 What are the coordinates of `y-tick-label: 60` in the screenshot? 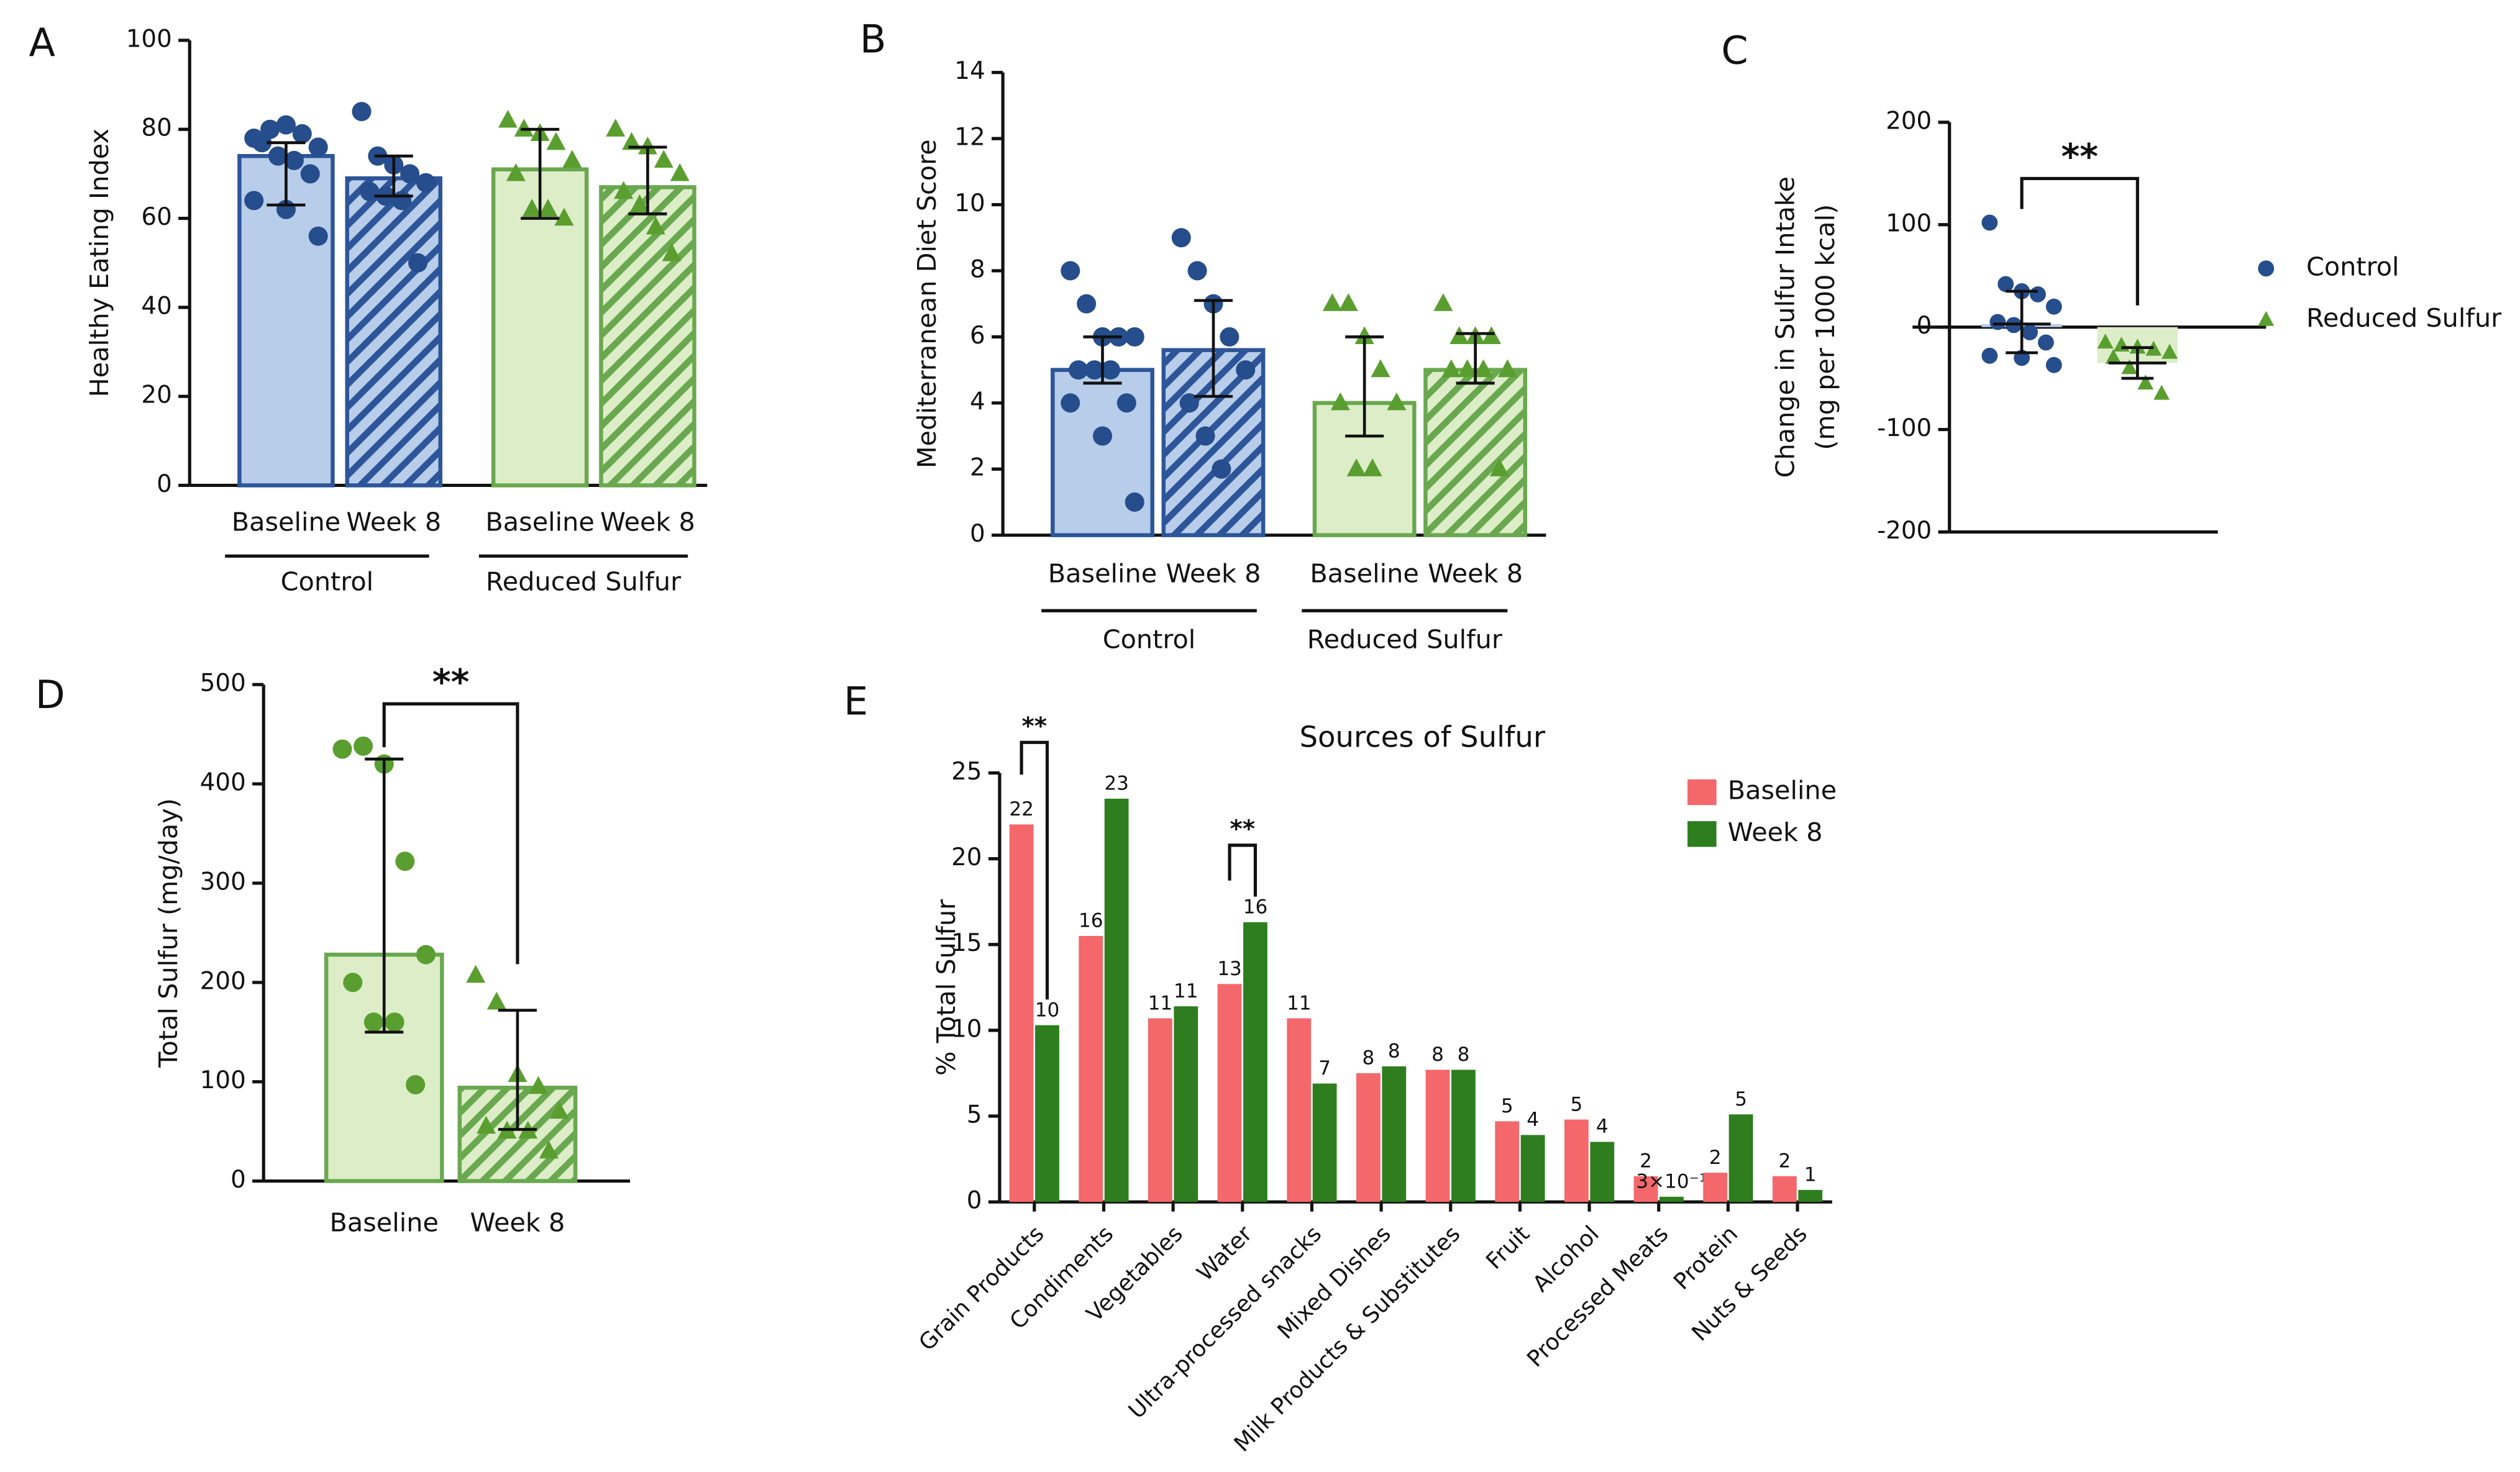 It's located at (156, 217).